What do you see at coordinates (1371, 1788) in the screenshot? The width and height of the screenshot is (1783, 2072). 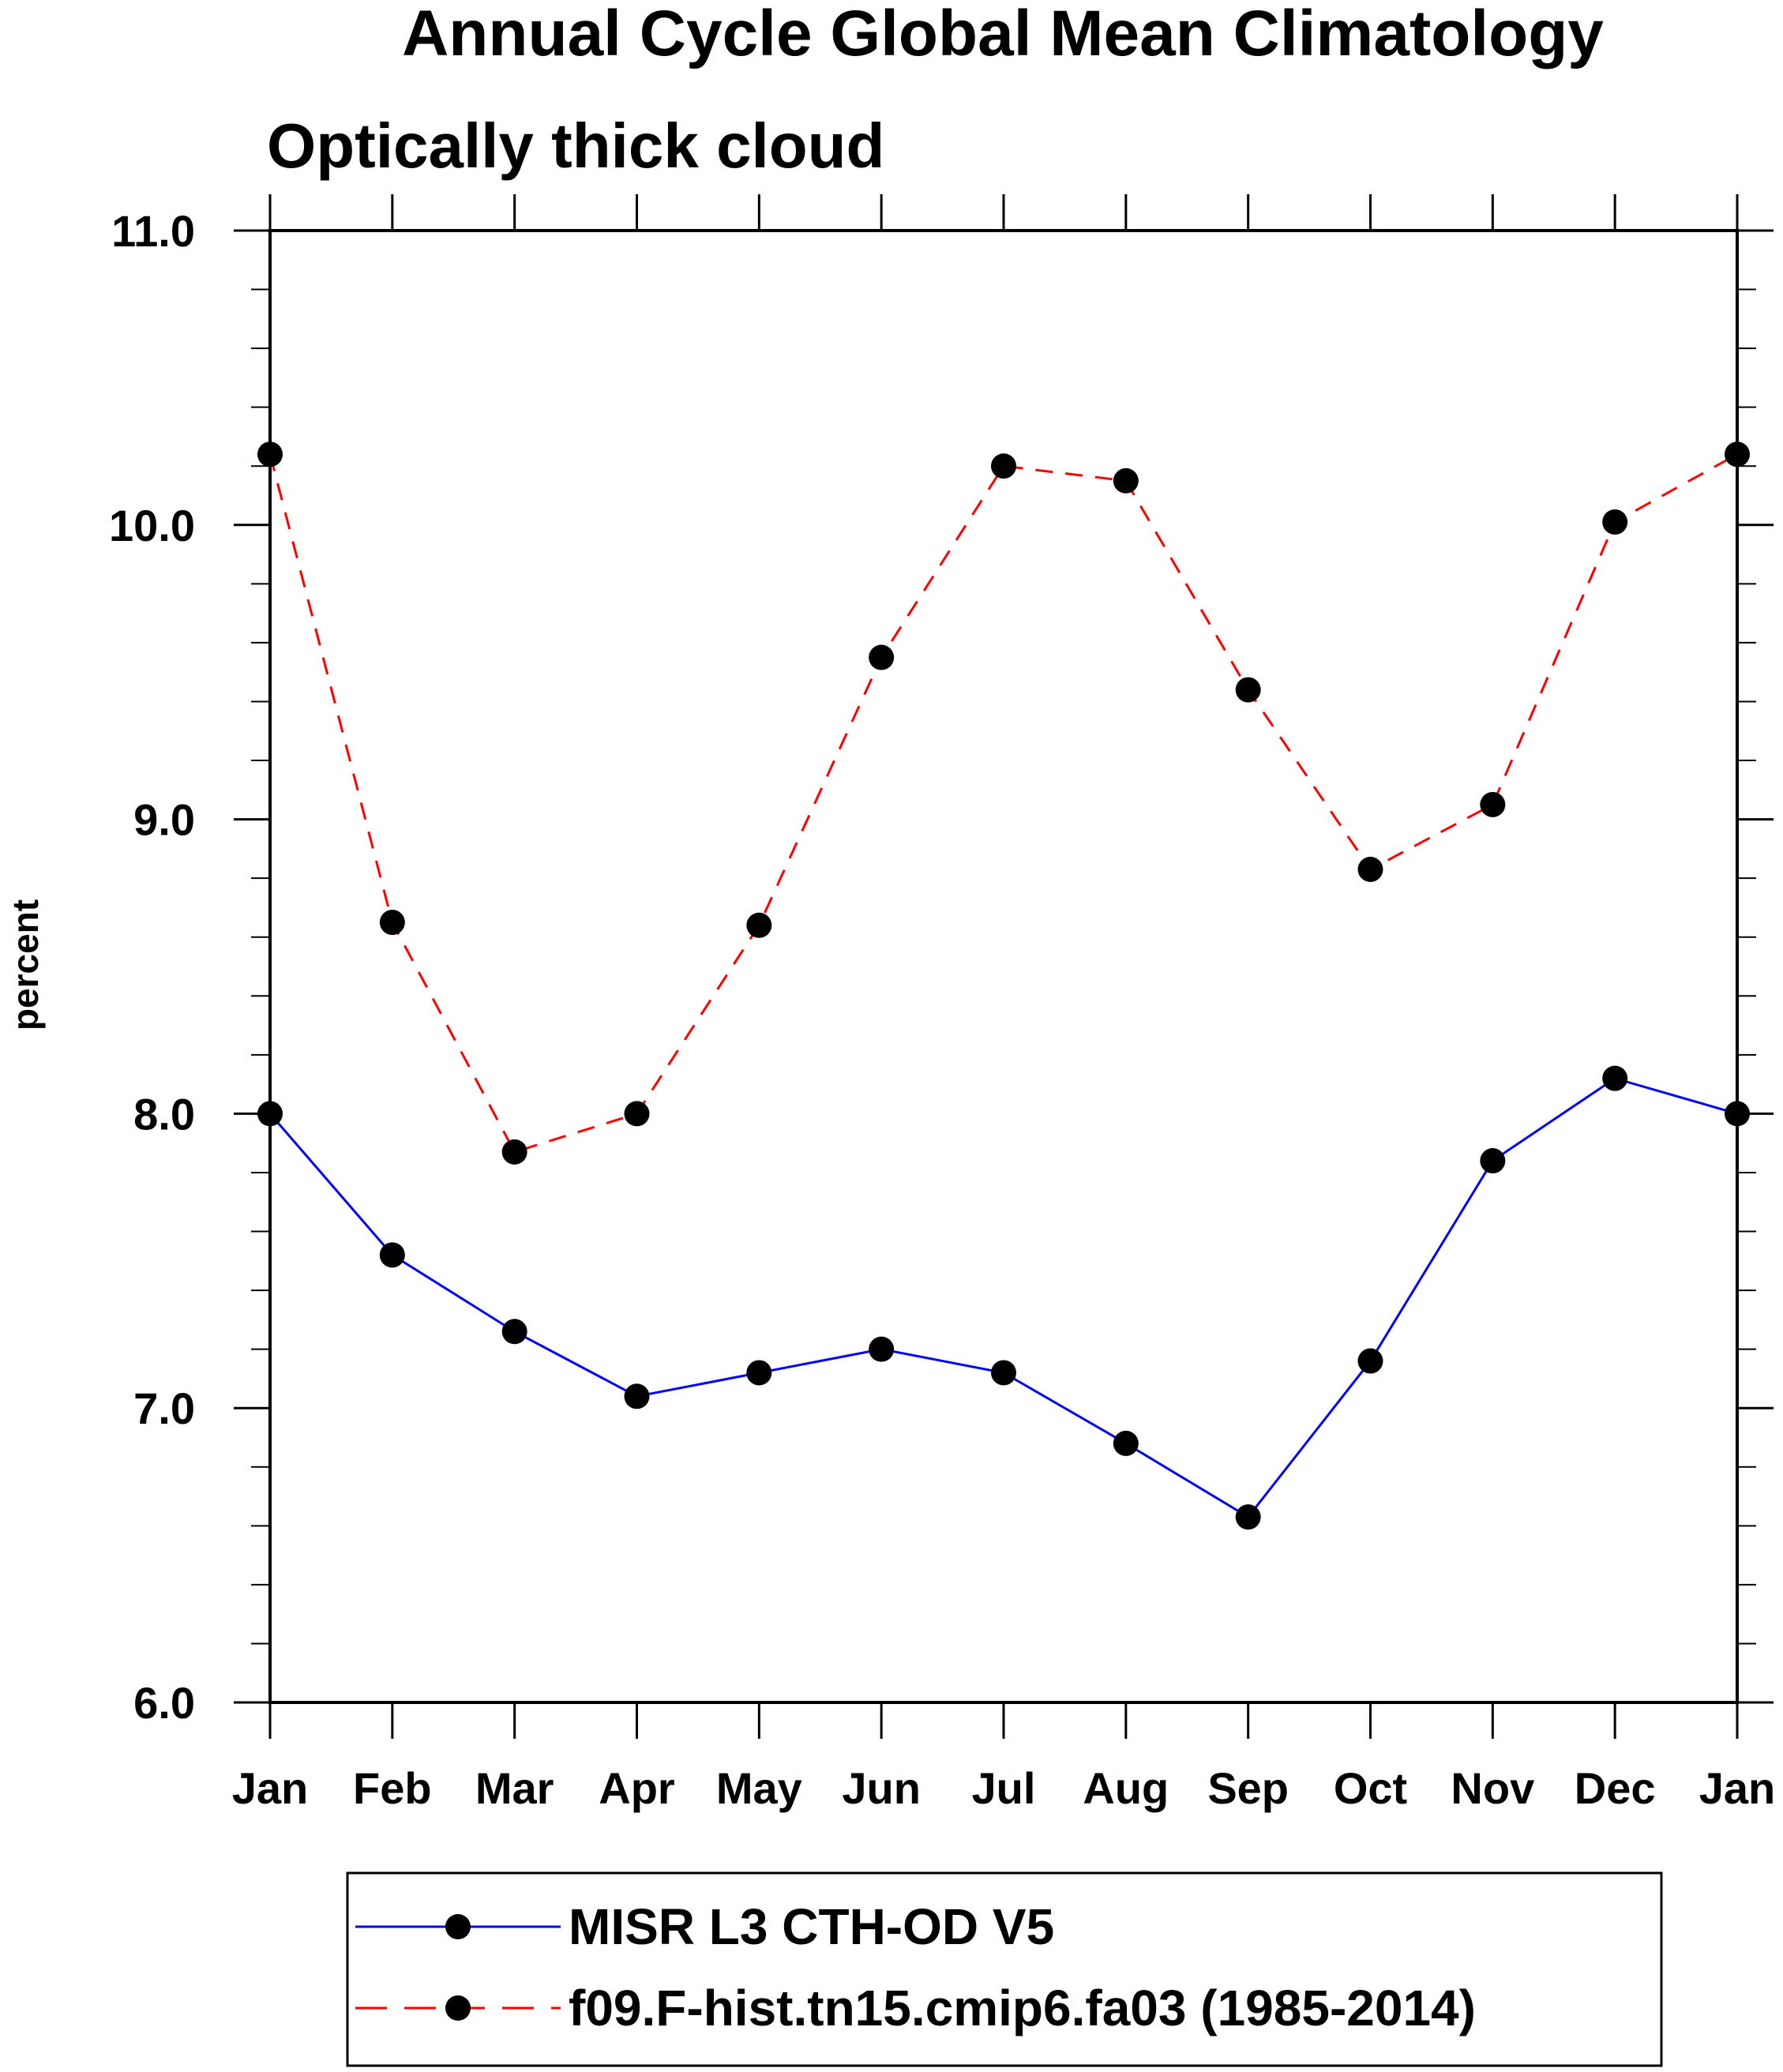 I see `x-tick-label: Oct` at bounding box center [1371, 1788].